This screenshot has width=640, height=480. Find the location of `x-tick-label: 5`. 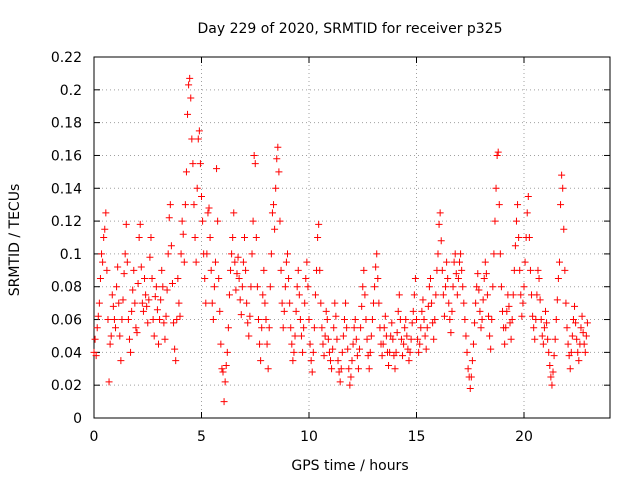

x-tick-label: 5 is located at coordinates (201, 437).